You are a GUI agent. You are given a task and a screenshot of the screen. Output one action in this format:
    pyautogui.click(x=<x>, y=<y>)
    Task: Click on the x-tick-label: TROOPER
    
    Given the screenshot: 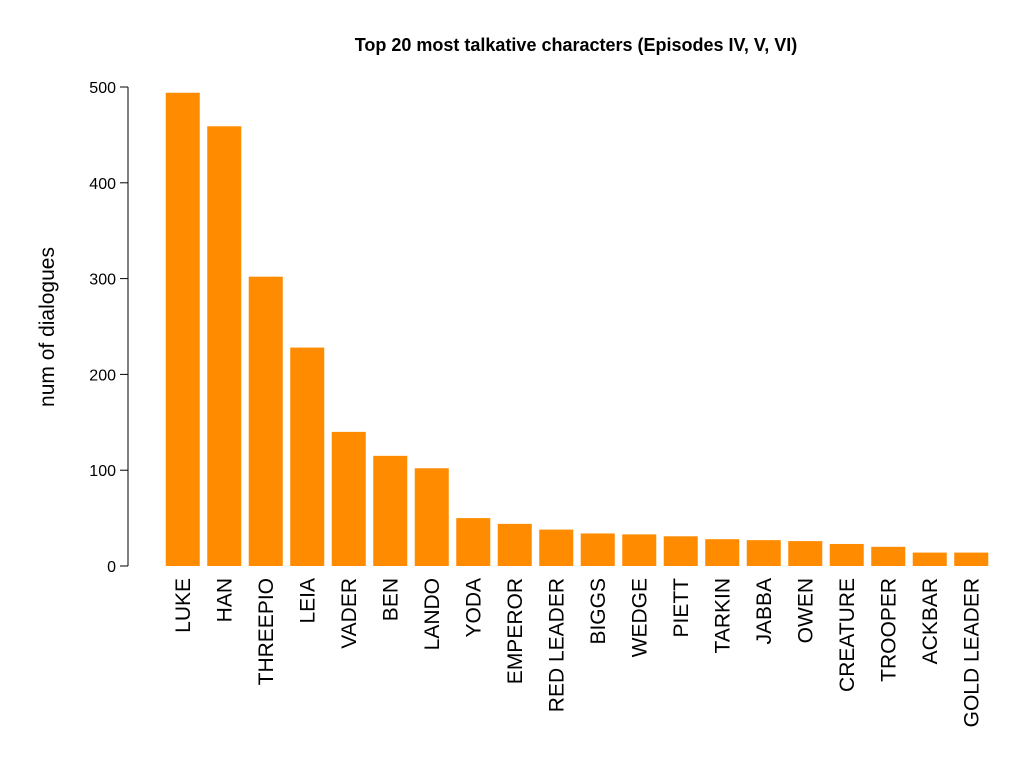 What is the action you would take?
    pyautogui.click(x=888, y=630)
    